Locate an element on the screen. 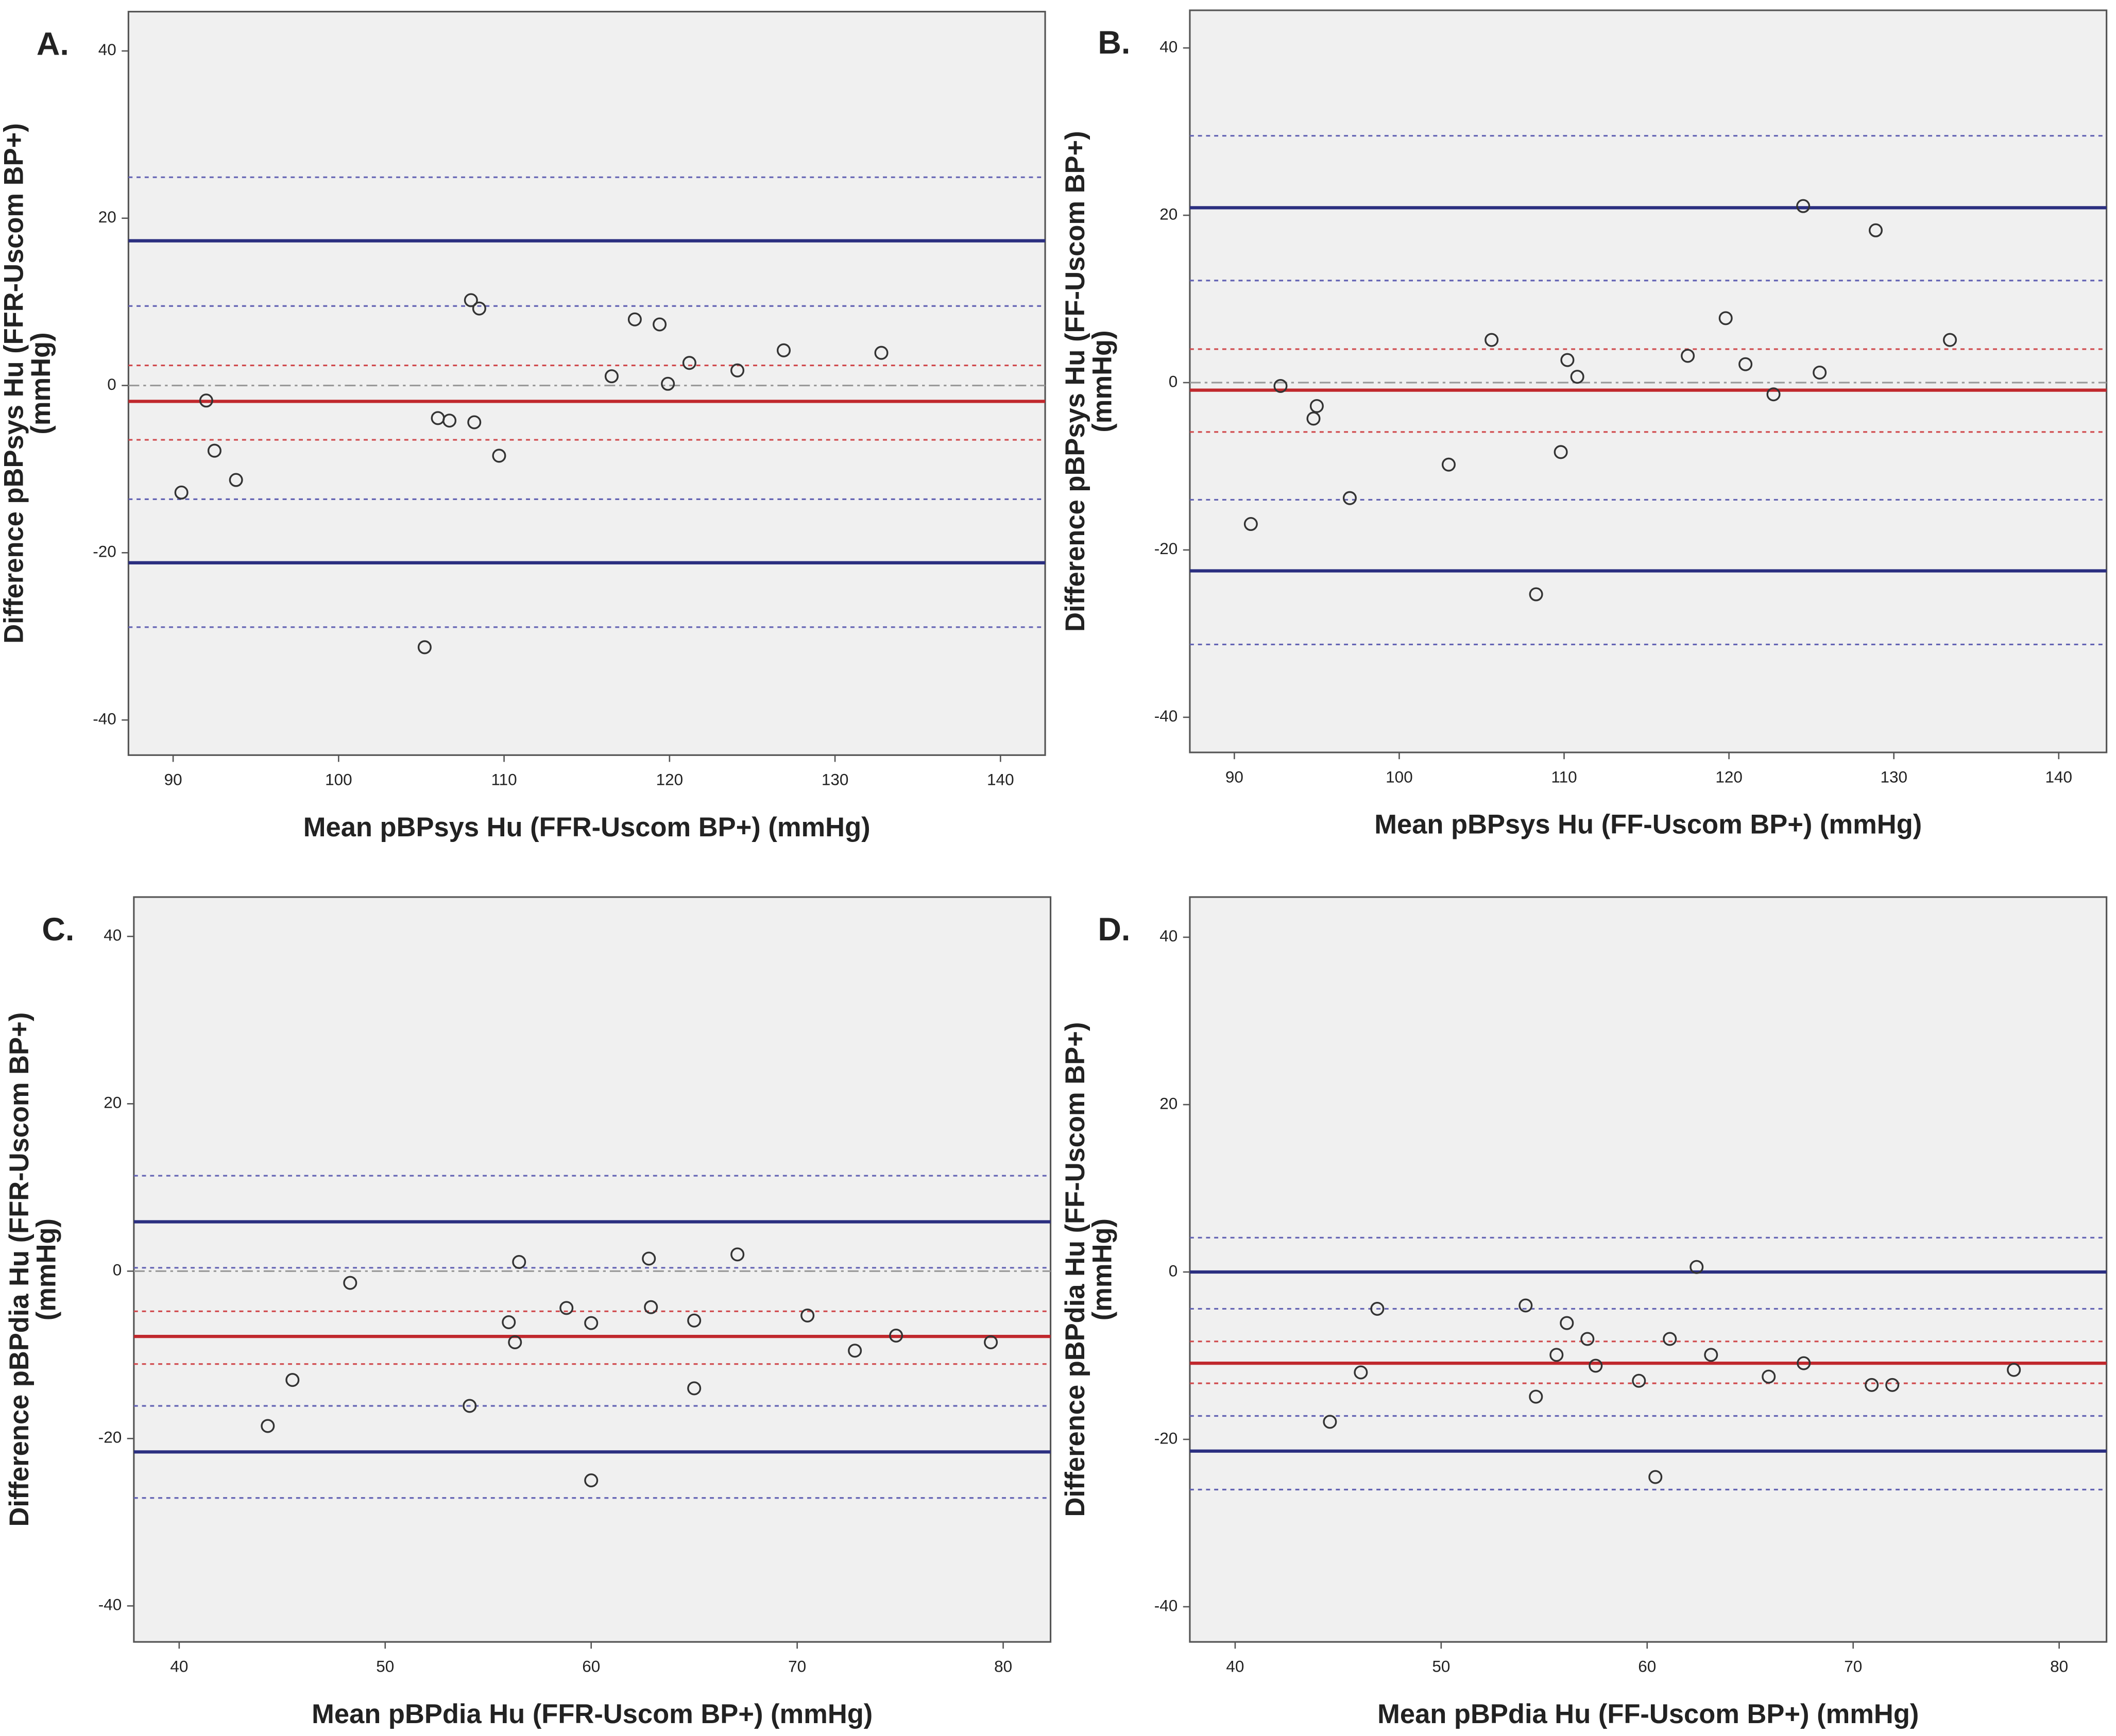 This screenshot has width=2116, height=1736. x-axis-label: Mean pBPdia Hu (FFR-Uscom BP+) (mmHg) is located at coordinates (593, 1714).